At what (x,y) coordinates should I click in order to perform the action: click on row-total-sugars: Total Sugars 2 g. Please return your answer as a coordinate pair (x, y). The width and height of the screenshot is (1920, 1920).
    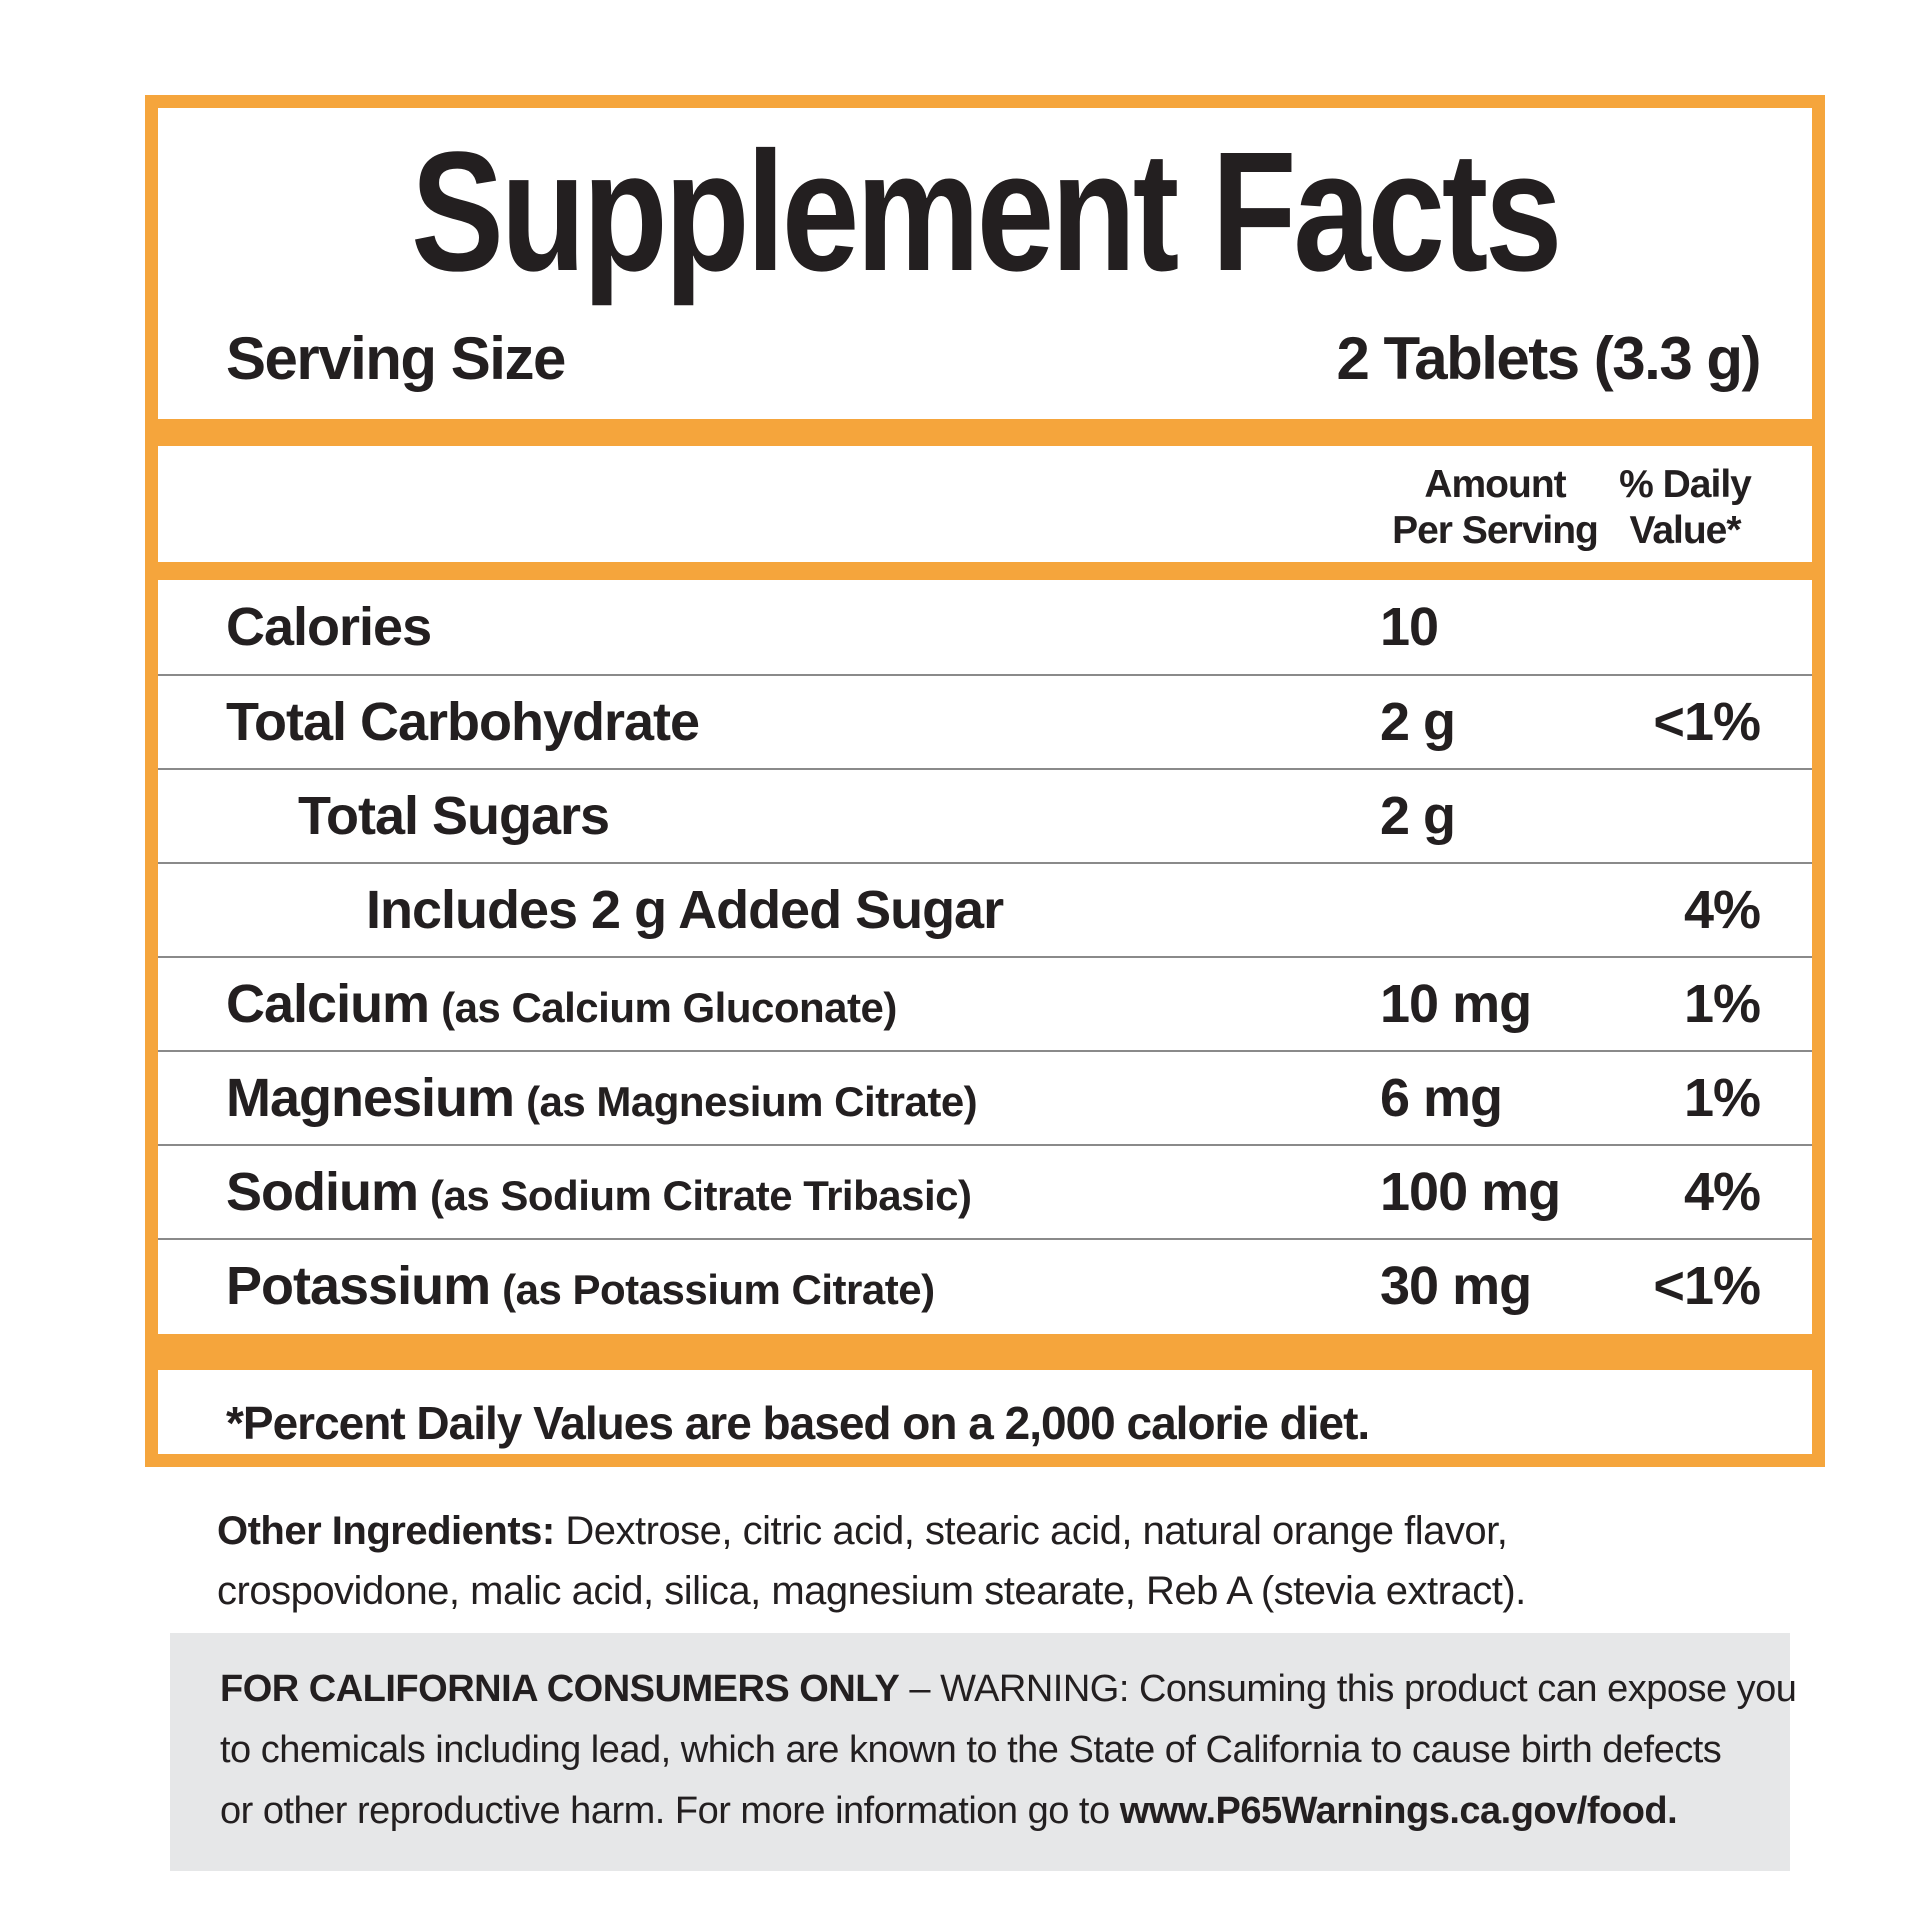
    Looking at the image, I should click on (985, 815).